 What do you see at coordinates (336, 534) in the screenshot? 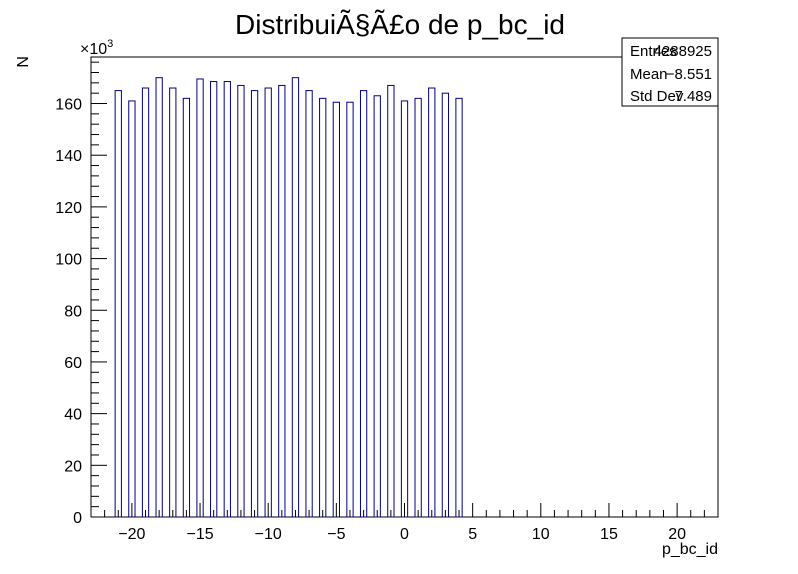
I see `x-tick-label: −5` at bounding box center [336, 534].